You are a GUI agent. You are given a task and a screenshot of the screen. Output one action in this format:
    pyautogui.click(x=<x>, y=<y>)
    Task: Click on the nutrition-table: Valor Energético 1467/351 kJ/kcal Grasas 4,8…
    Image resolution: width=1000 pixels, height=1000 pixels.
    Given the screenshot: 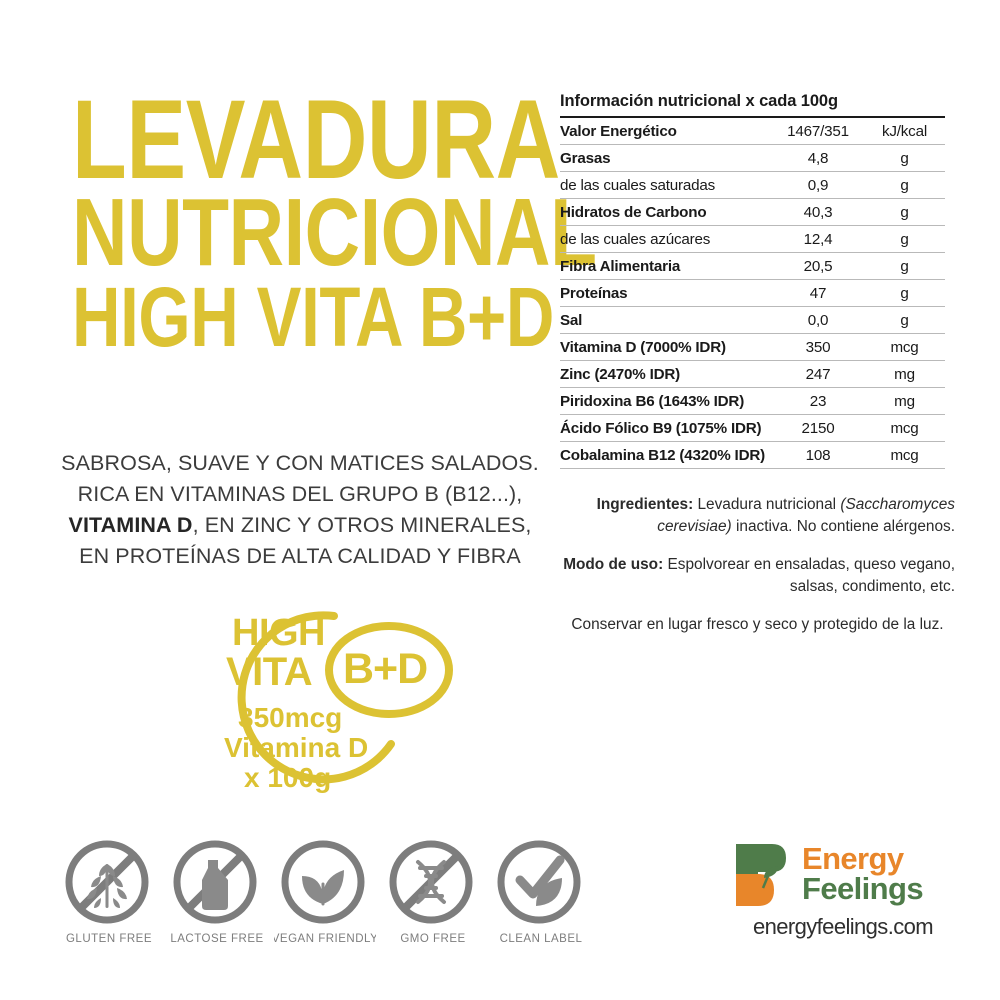 What is the action you would take?
    pyautogui.click(x=752, y=293)
    